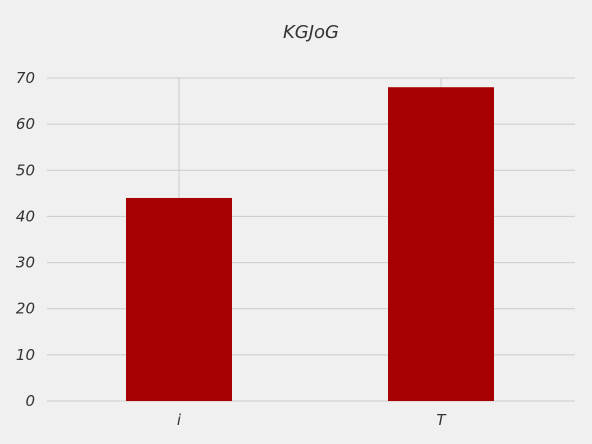  Describe the element at coordinates (25, 78) in the screenshot. I see `y-tick-label: 70` at that location.